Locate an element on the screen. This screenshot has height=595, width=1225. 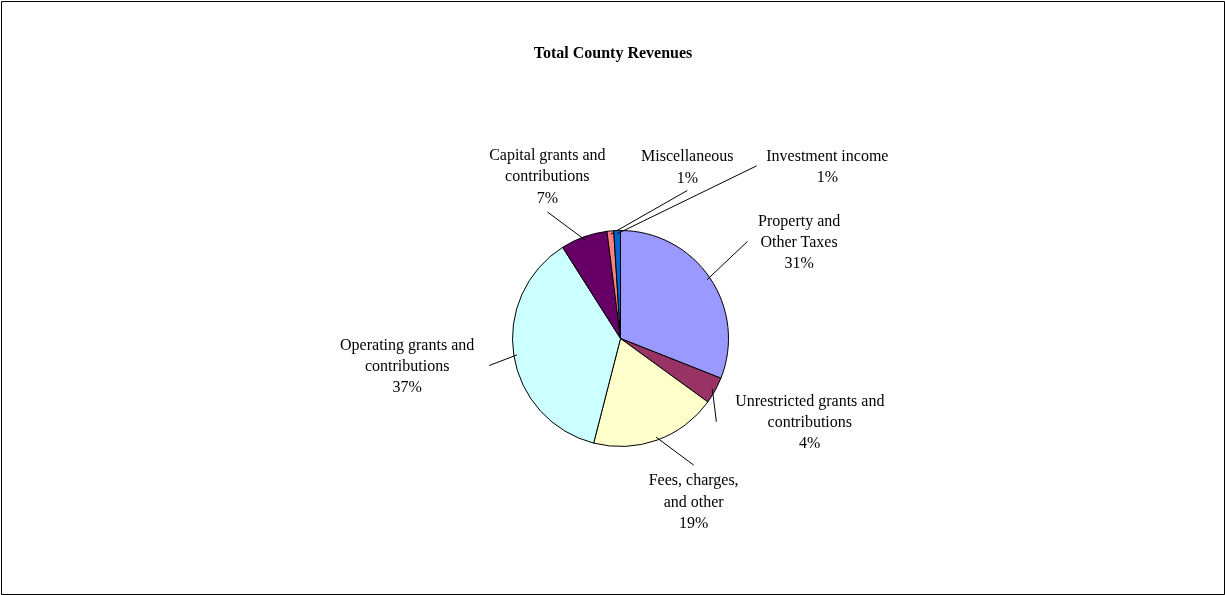
slice-label: Fees, charges, and other is located at coordinates (693, 490).